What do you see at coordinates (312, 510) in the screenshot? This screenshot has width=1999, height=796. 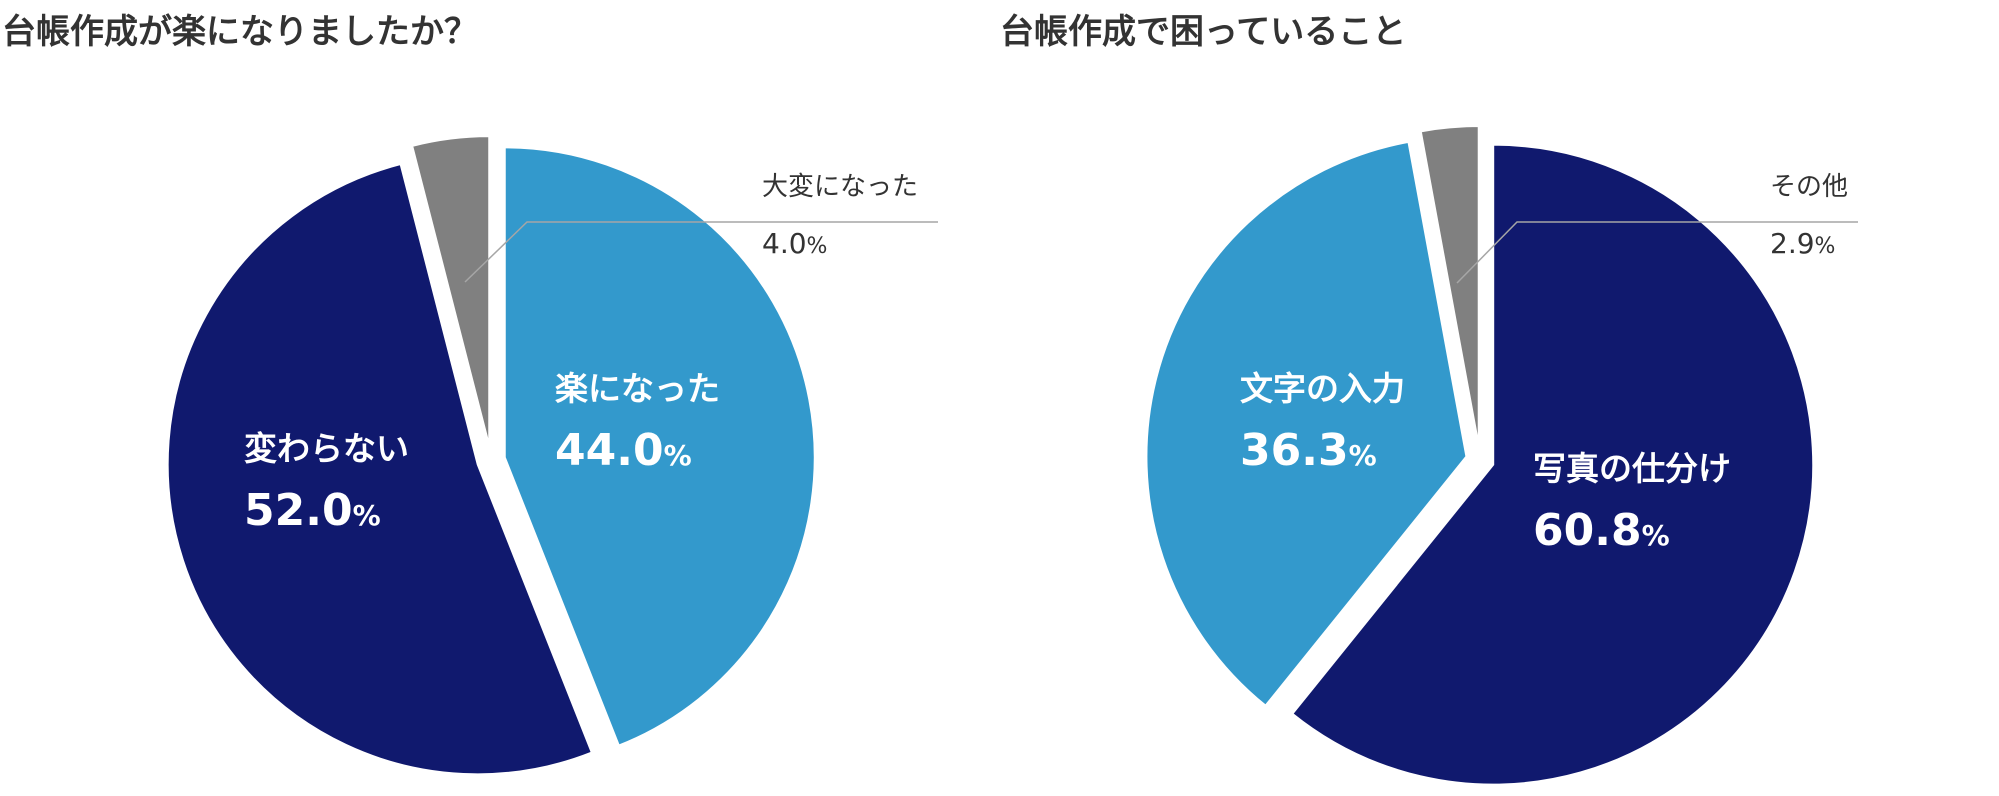 I see `slice-value-label: 52.0%` at bounding box center [312, 510].